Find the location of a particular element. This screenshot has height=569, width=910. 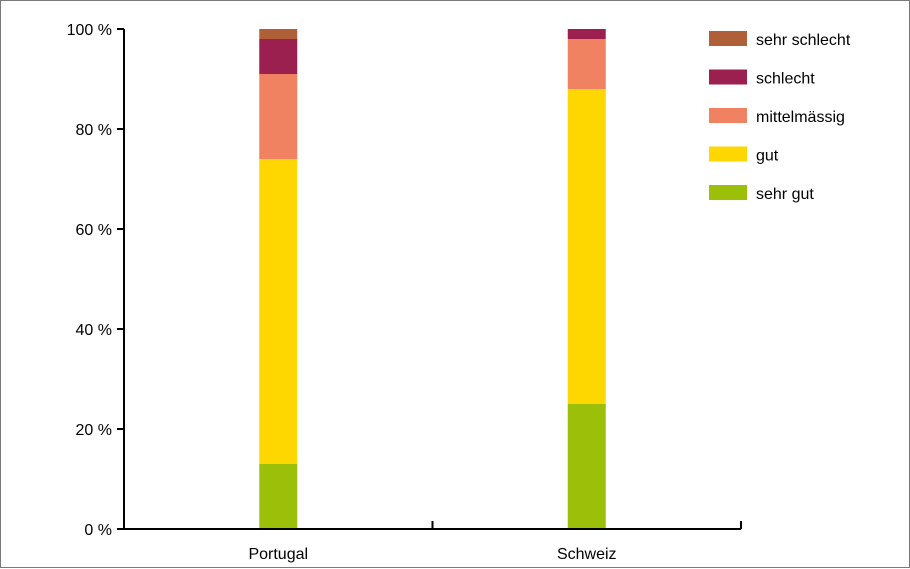

bar-segment-schweiz-gut is located at coordinates (586, 246).